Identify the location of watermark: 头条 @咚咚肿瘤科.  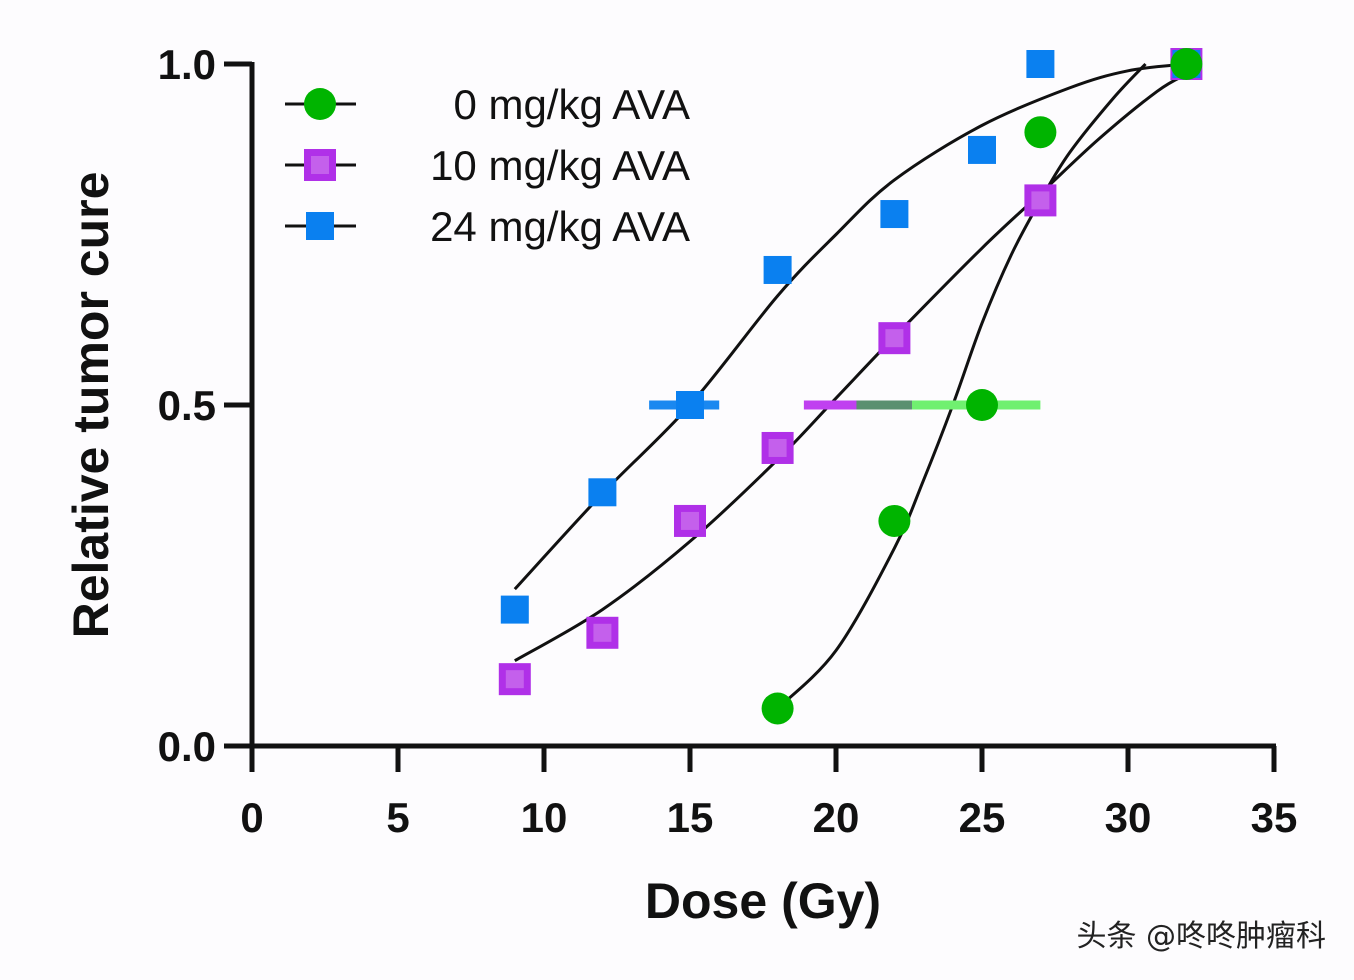
(1201, 936).